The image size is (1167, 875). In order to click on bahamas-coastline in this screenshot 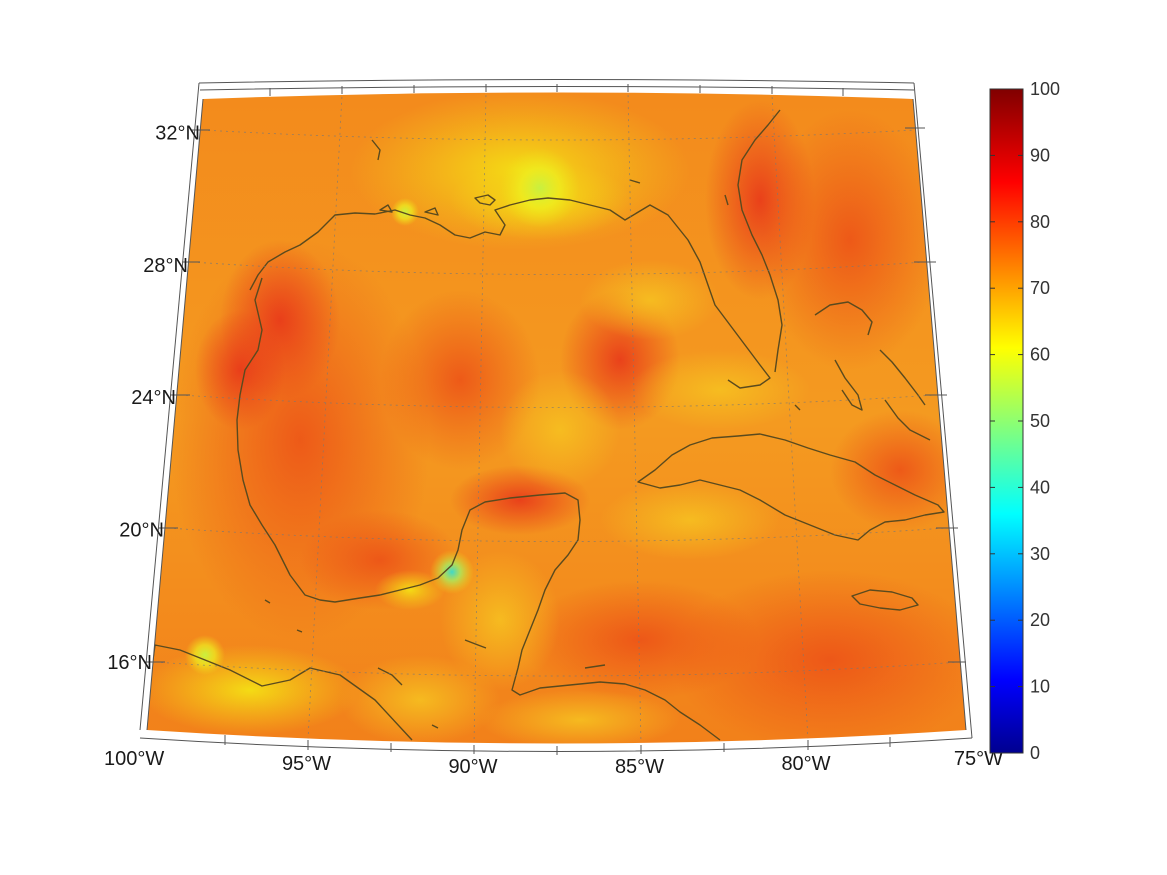, I will do `click(872, 371)`.